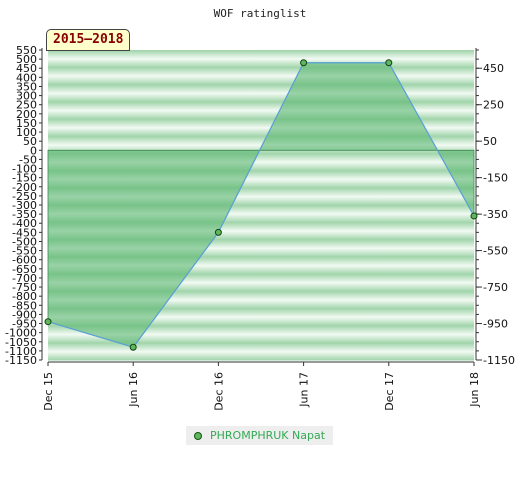 Image resolution: width=520 pixels, height=480 pixels. What do you see at coordinates (21, 360) in the screenshot?
I see `left-tick-label: -1150` at bounding box center [21, 360].